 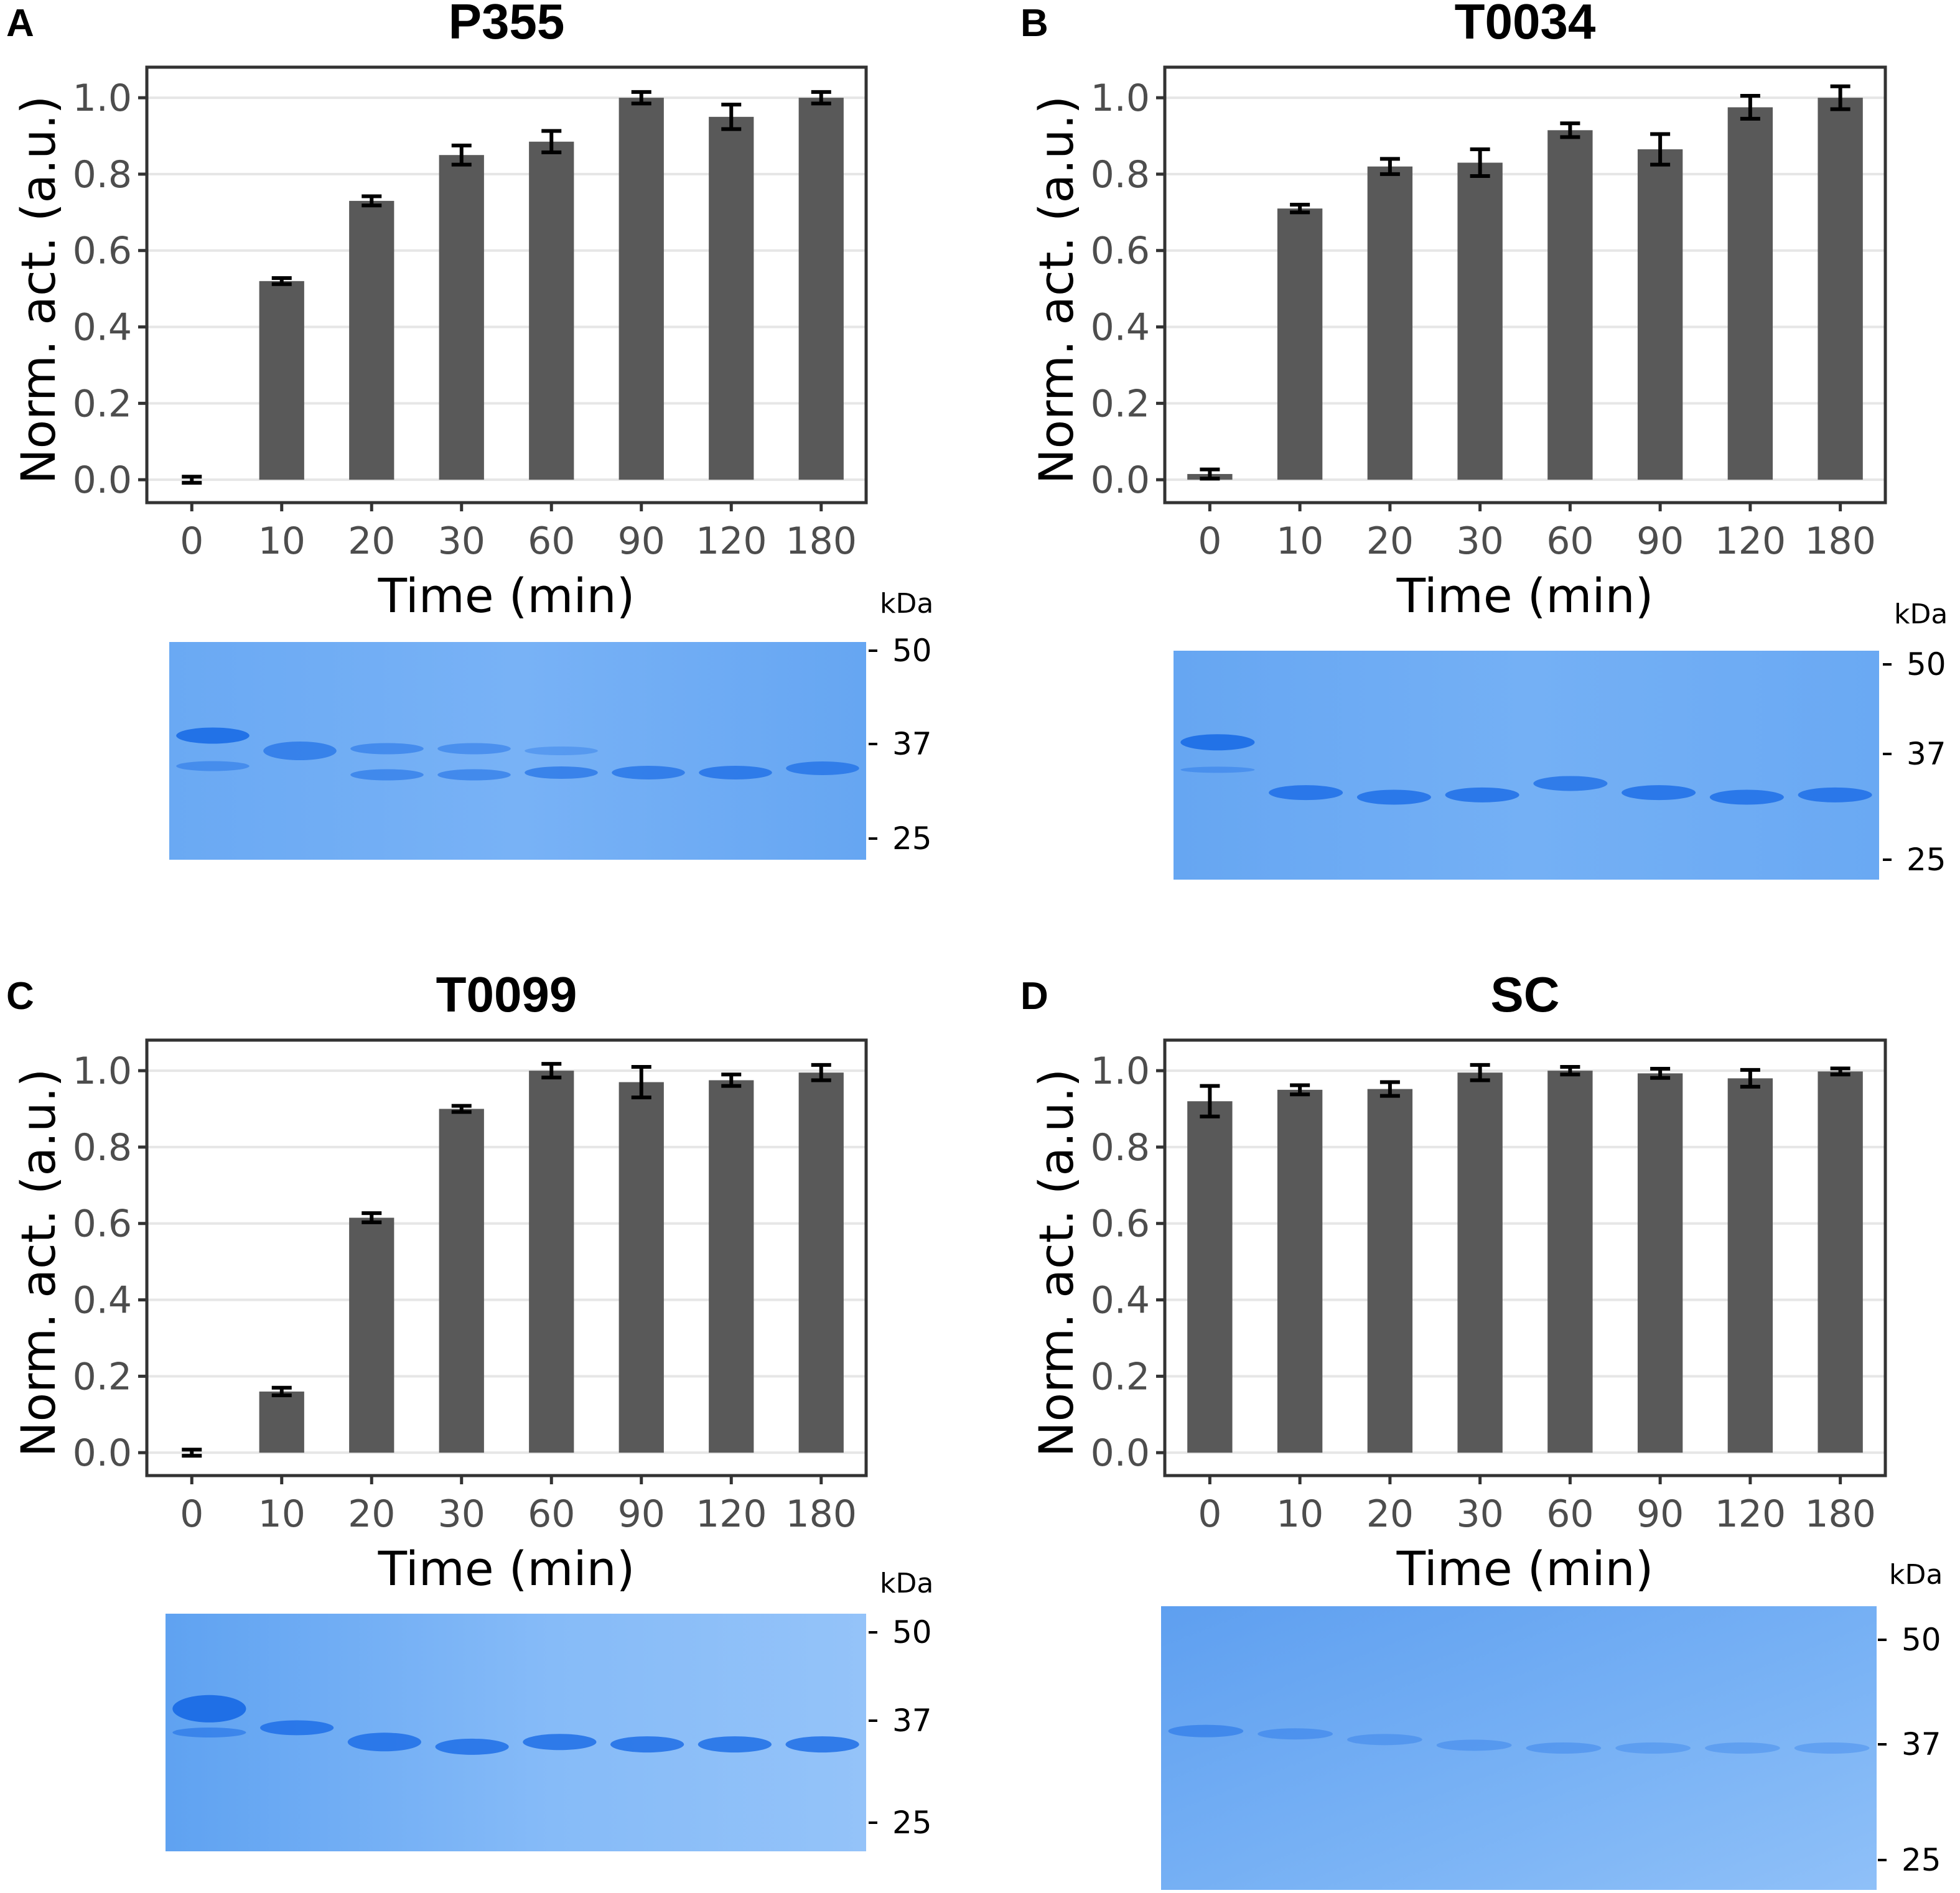 I want to click on panel-letter: B, so click(x=1034, y=23).